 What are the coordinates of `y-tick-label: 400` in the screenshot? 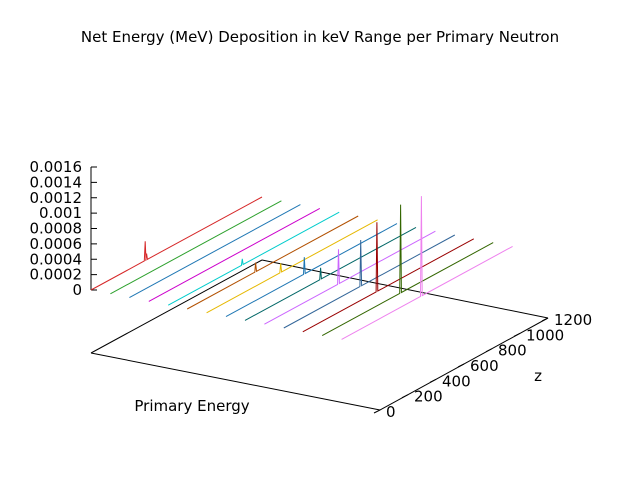 It's located at (456, 381).